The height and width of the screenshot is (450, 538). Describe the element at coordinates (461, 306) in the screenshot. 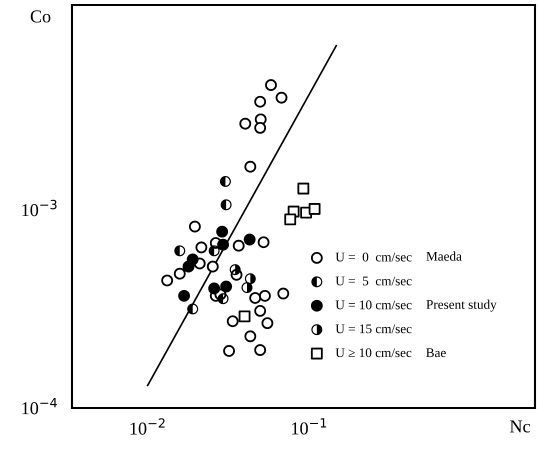

I see `annotation: Present study` at that location.